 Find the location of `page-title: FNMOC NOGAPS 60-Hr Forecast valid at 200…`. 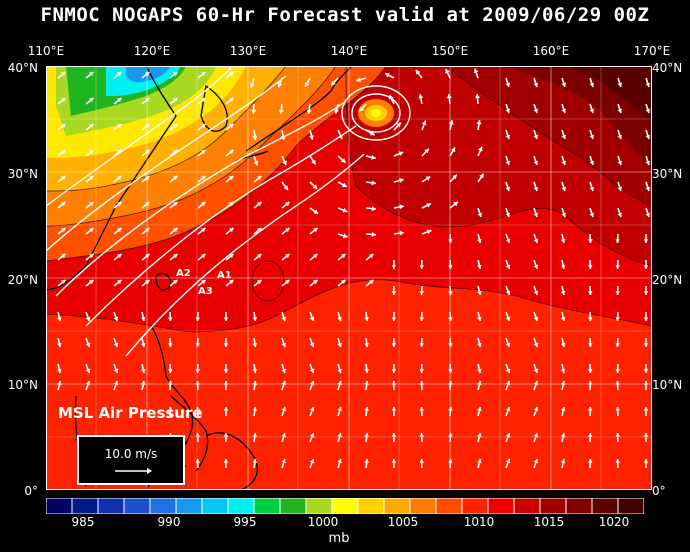

page-title: FNMOC NOGAPS 60-Hr Forecast valid at 200… is located at coordinates (345, 15).